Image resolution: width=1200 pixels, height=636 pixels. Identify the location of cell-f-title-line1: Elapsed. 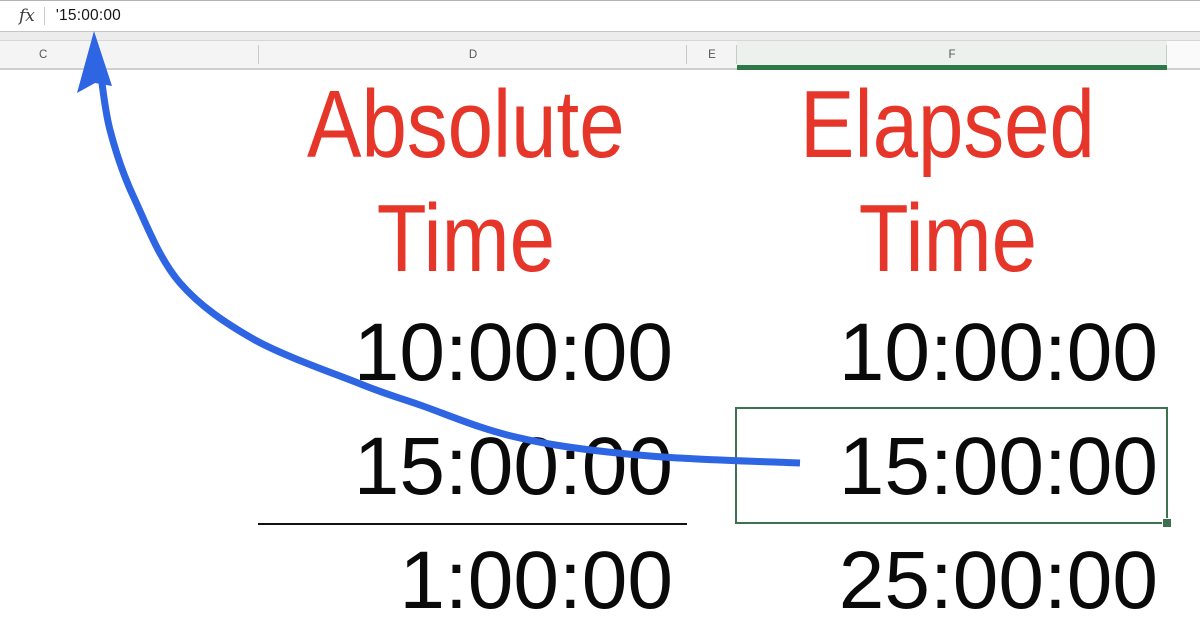
(952, 125).